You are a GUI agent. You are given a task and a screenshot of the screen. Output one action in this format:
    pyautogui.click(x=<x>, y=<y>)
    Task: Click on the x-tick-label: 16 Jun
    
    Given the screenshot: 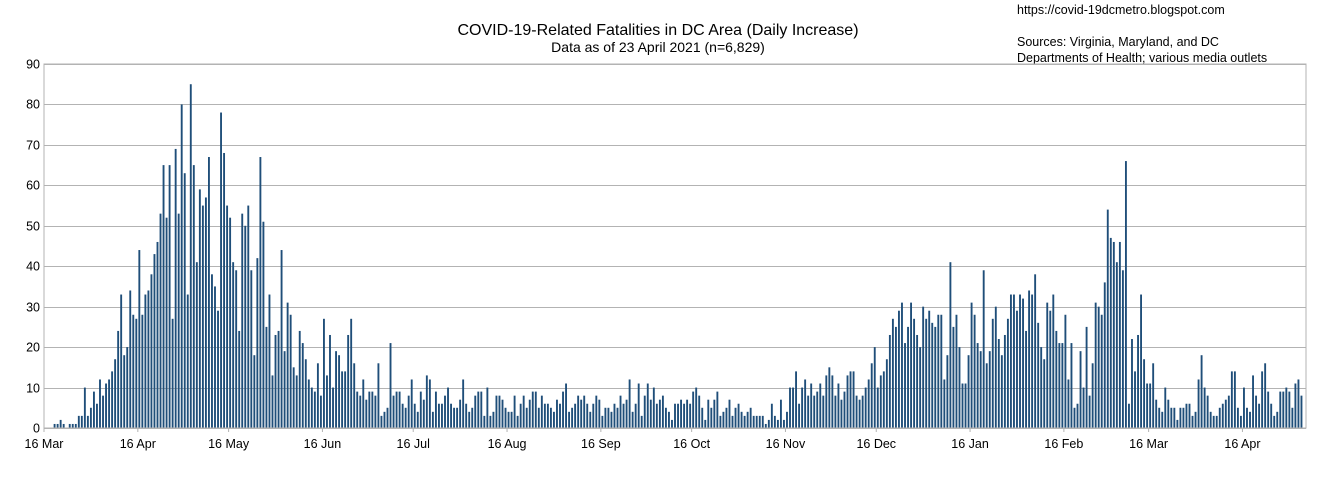 What is the action you would take?
    pyautogui.click(x=323, y=444)
    